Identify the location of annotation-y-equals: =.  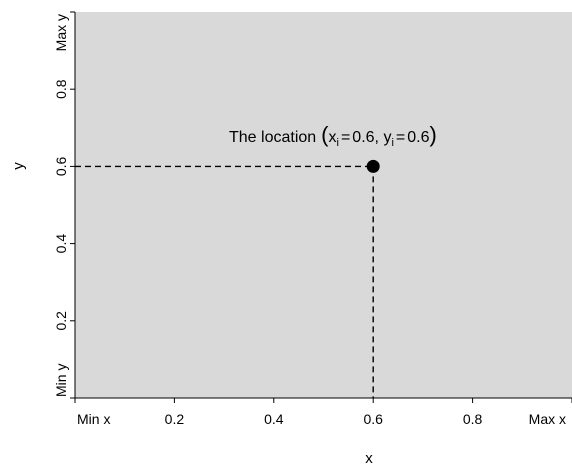
(400, 137).